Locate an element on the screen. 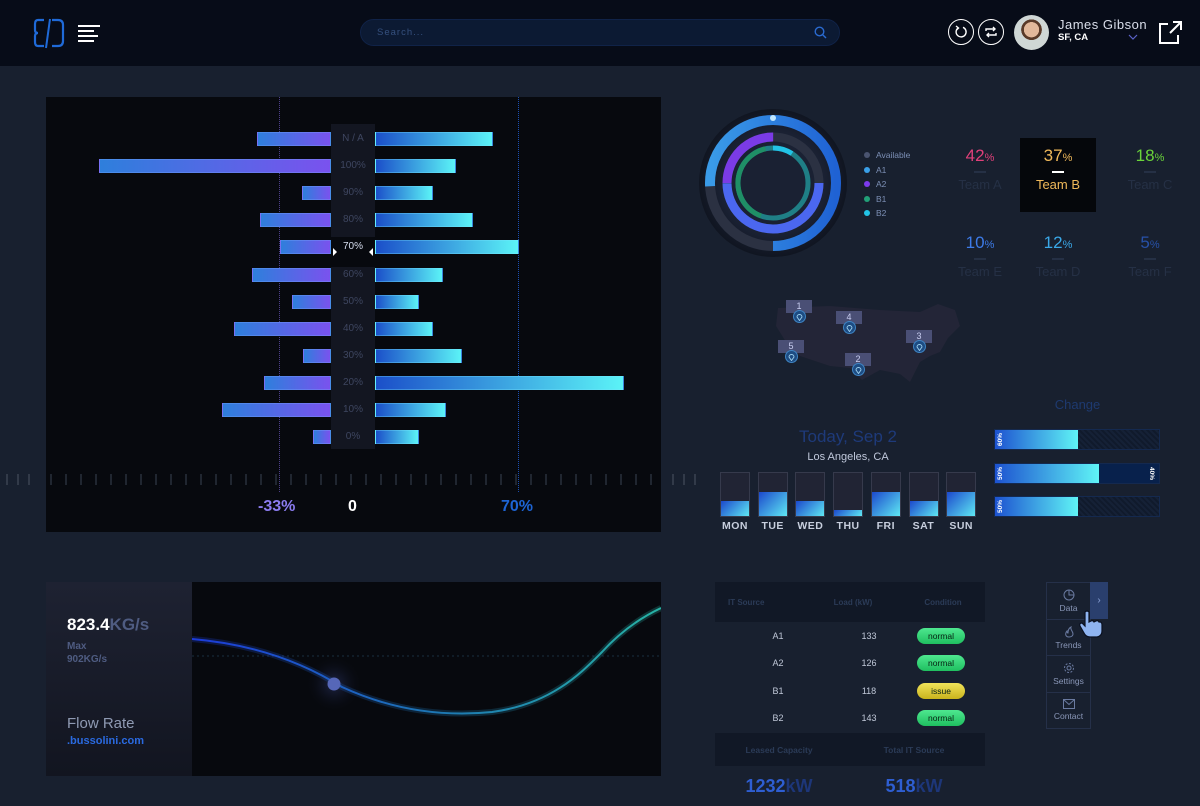 The height and width of the screenshot is (806, 1200). bar-row: 90% is located at coordinates (353, 193).